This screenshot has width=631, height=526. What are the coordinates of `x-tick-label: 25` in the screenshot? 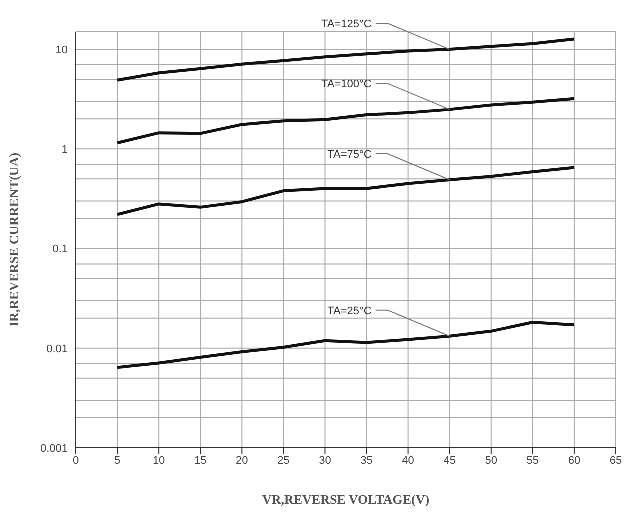 It's located at (284, 460).